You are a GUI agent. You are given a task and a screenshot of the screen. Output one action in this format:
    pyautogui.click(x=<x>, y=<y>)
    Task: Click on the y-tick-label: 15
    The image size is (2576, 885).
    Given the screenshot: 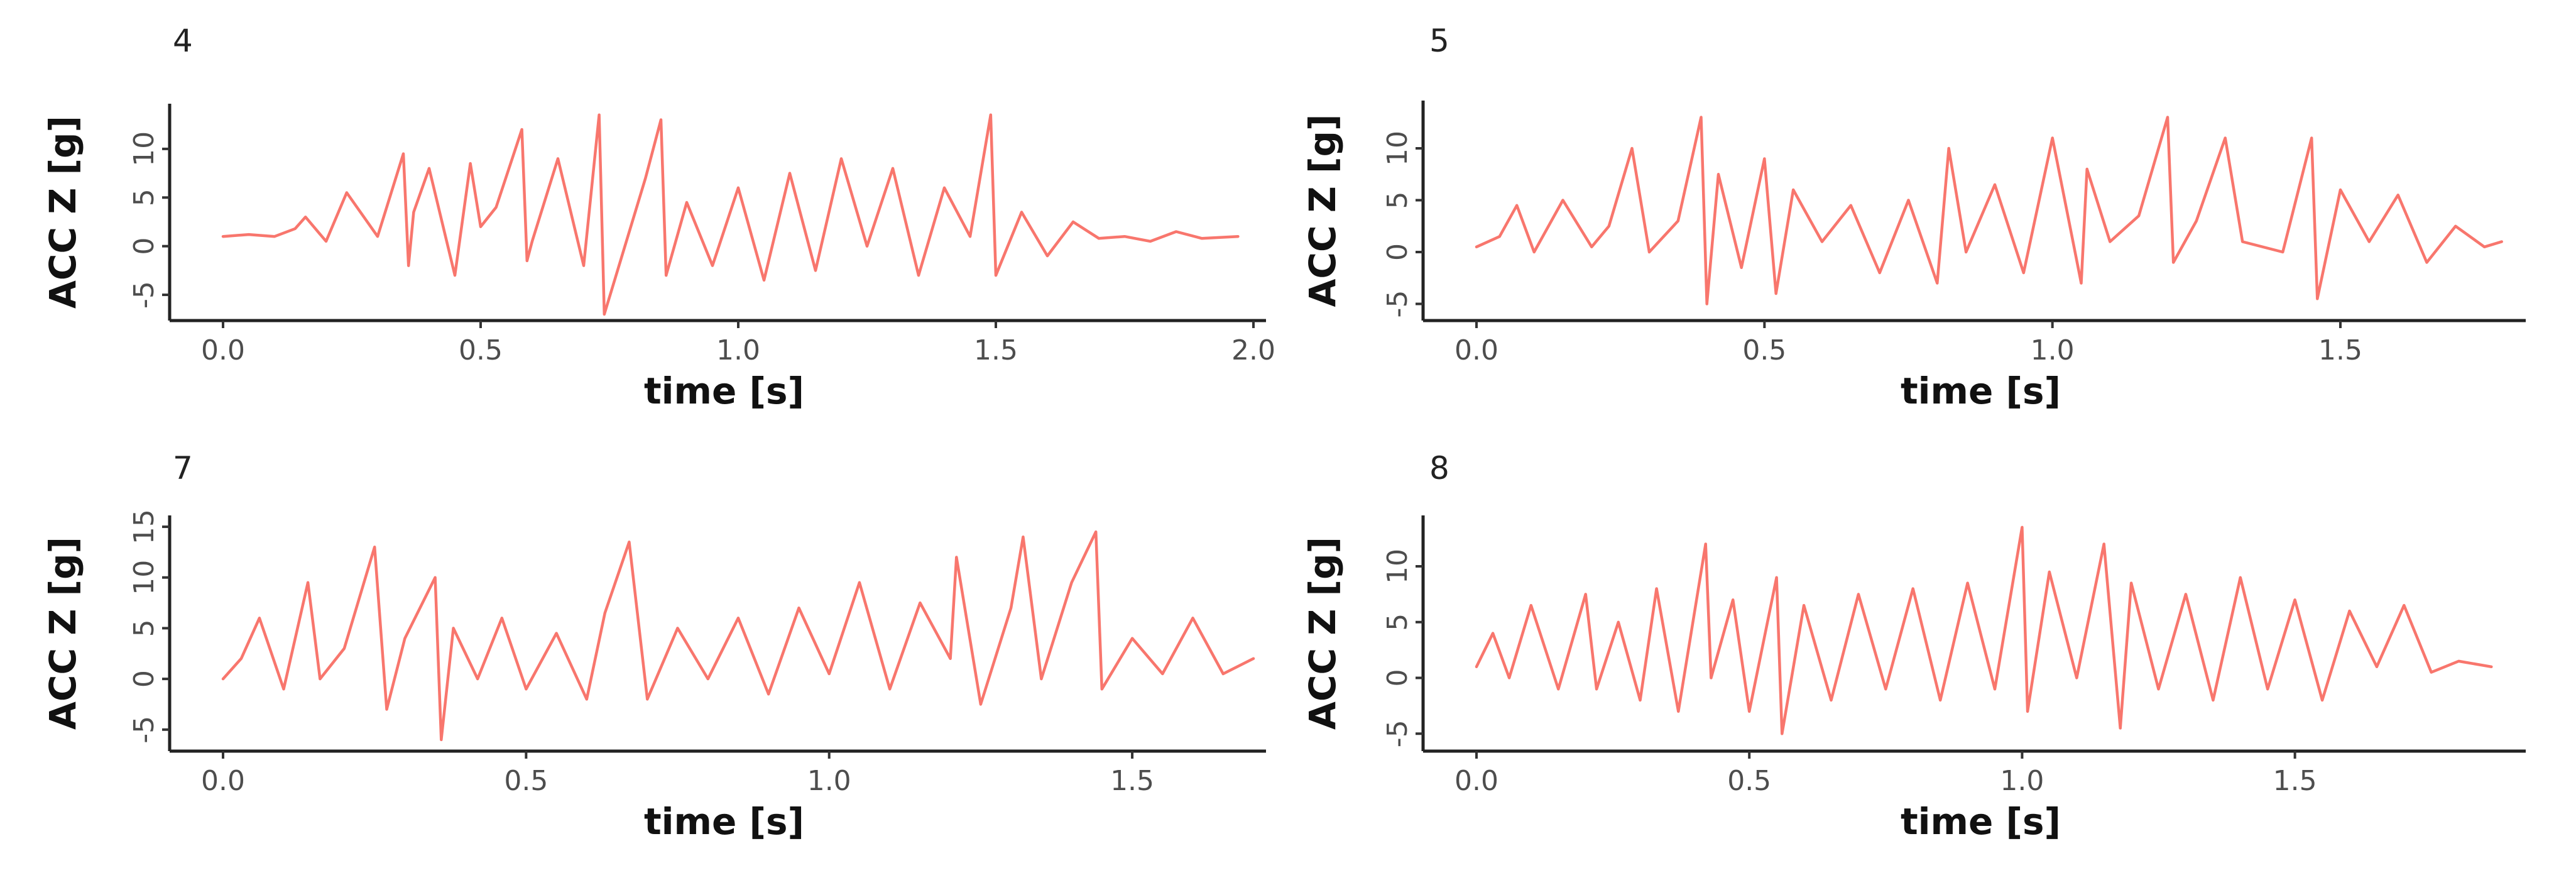 What is the action you would take?
    pyautogui.click(x=144, y=526)
    